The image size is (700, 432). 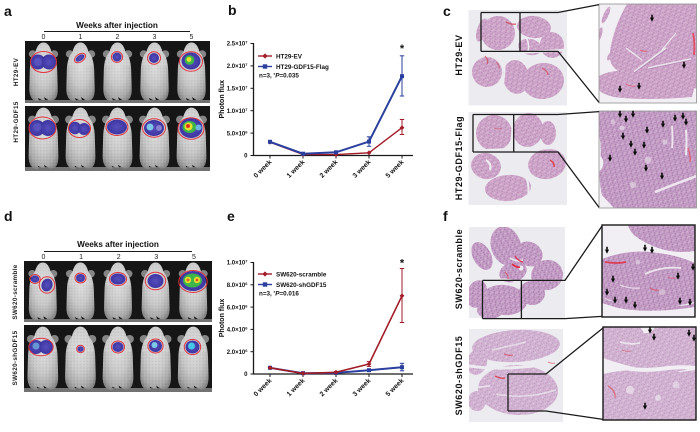 What do you see at coordinates (16, 121) in the screenshot?
I see `svg-text: HT29-GDF15` at bounding box center [16, 121].